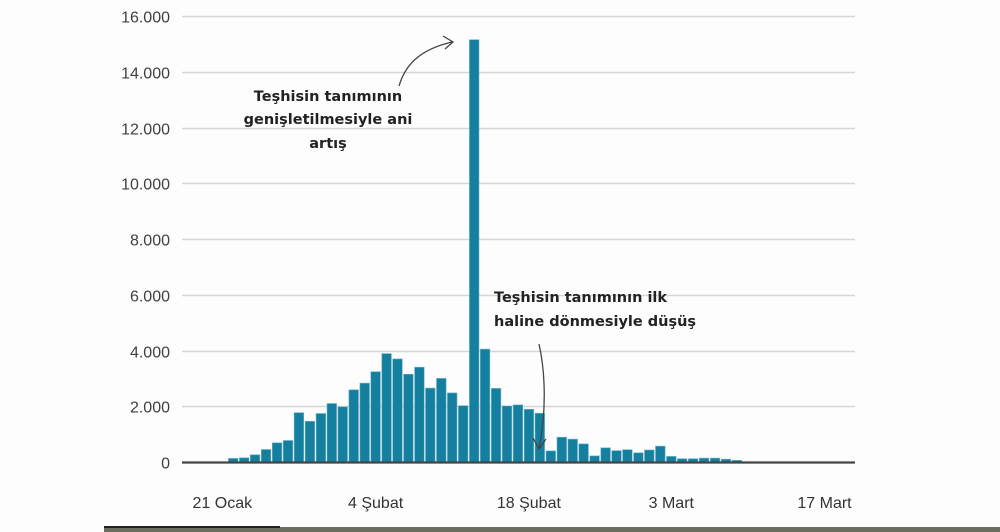 This screenshot has width=1000, height=532. Describe the element at coordinates (150, 241) in the screenshot. I see `y-tick-label: 8.000` at that location.